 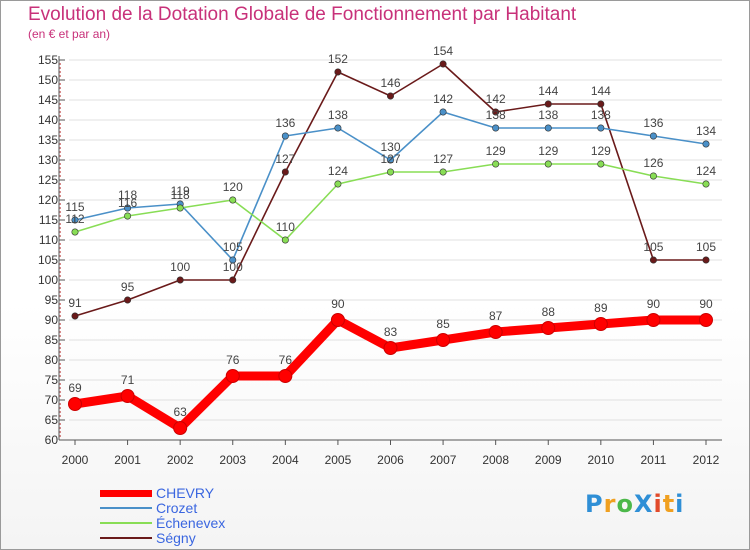 I want to click on x-tick-label: 2007, so click(x=443, y=460).